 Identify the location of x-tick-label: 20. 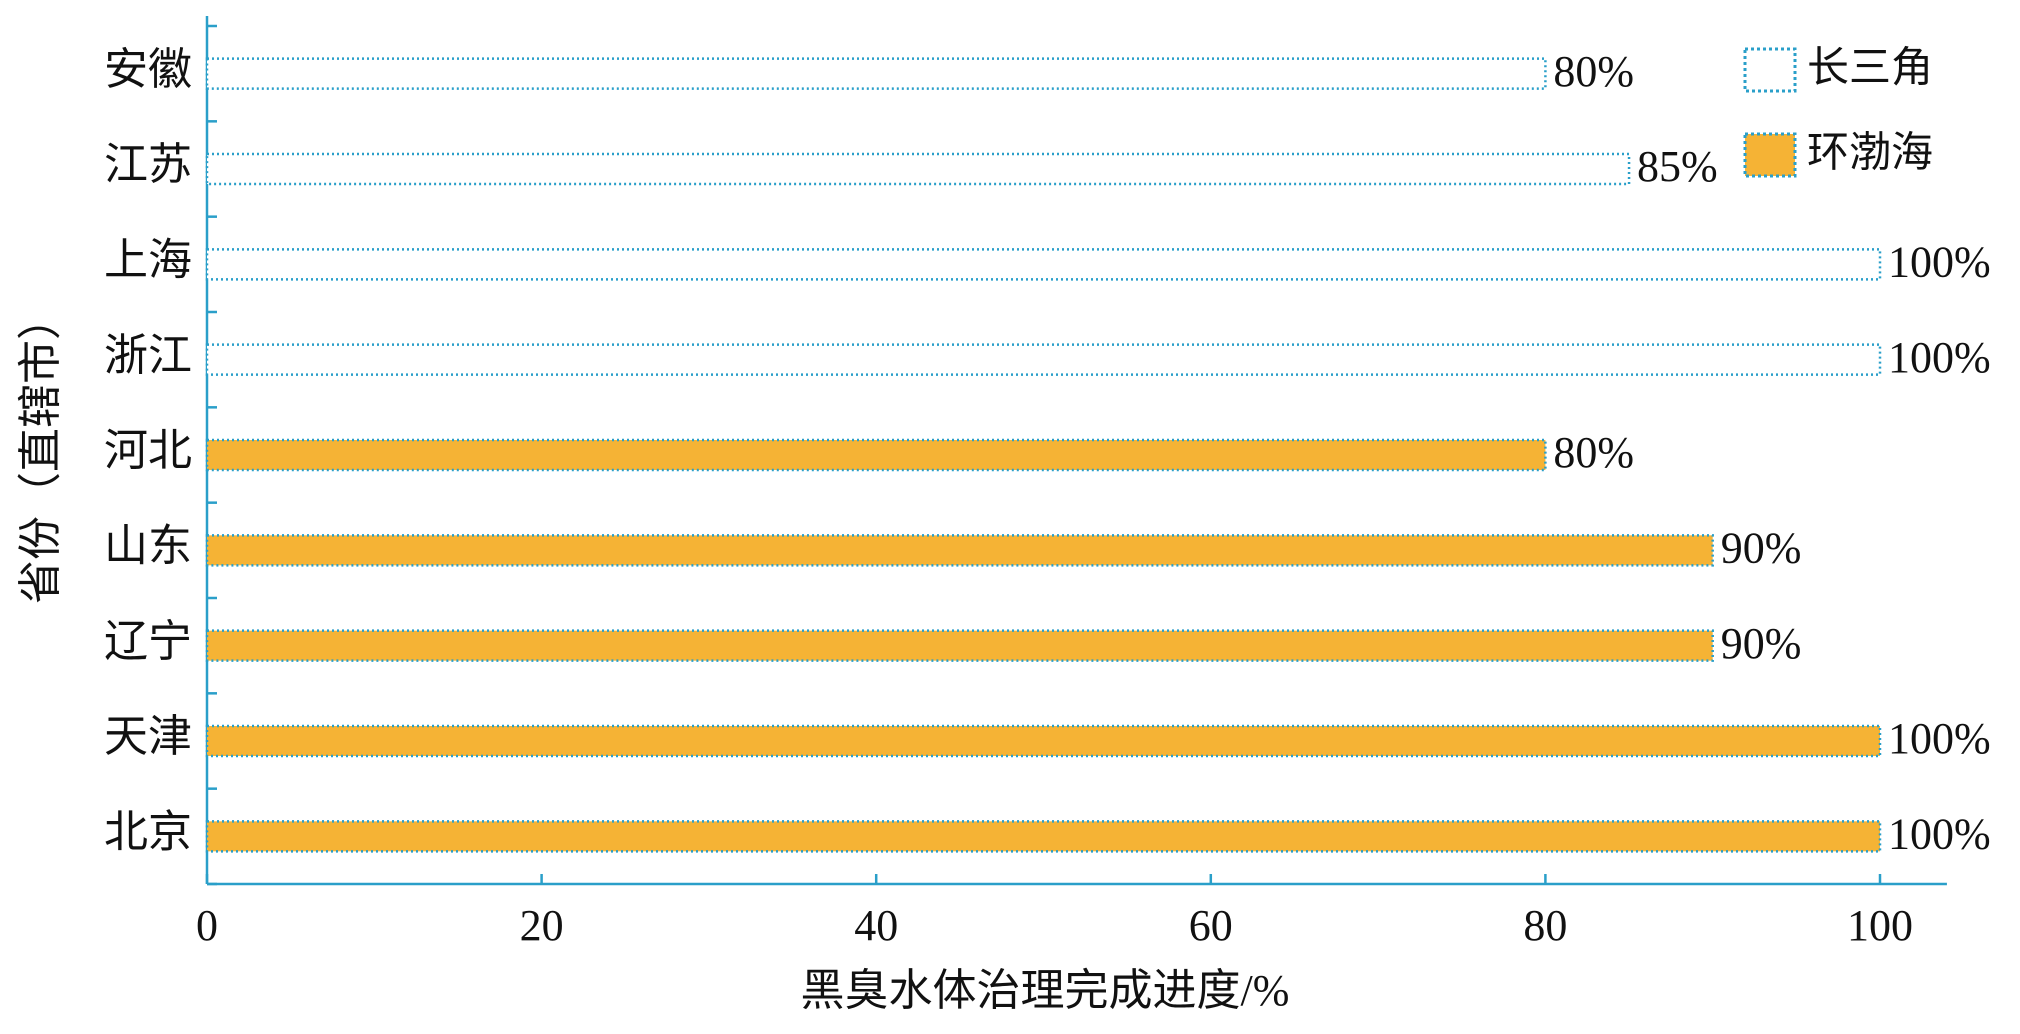
(542, 925).